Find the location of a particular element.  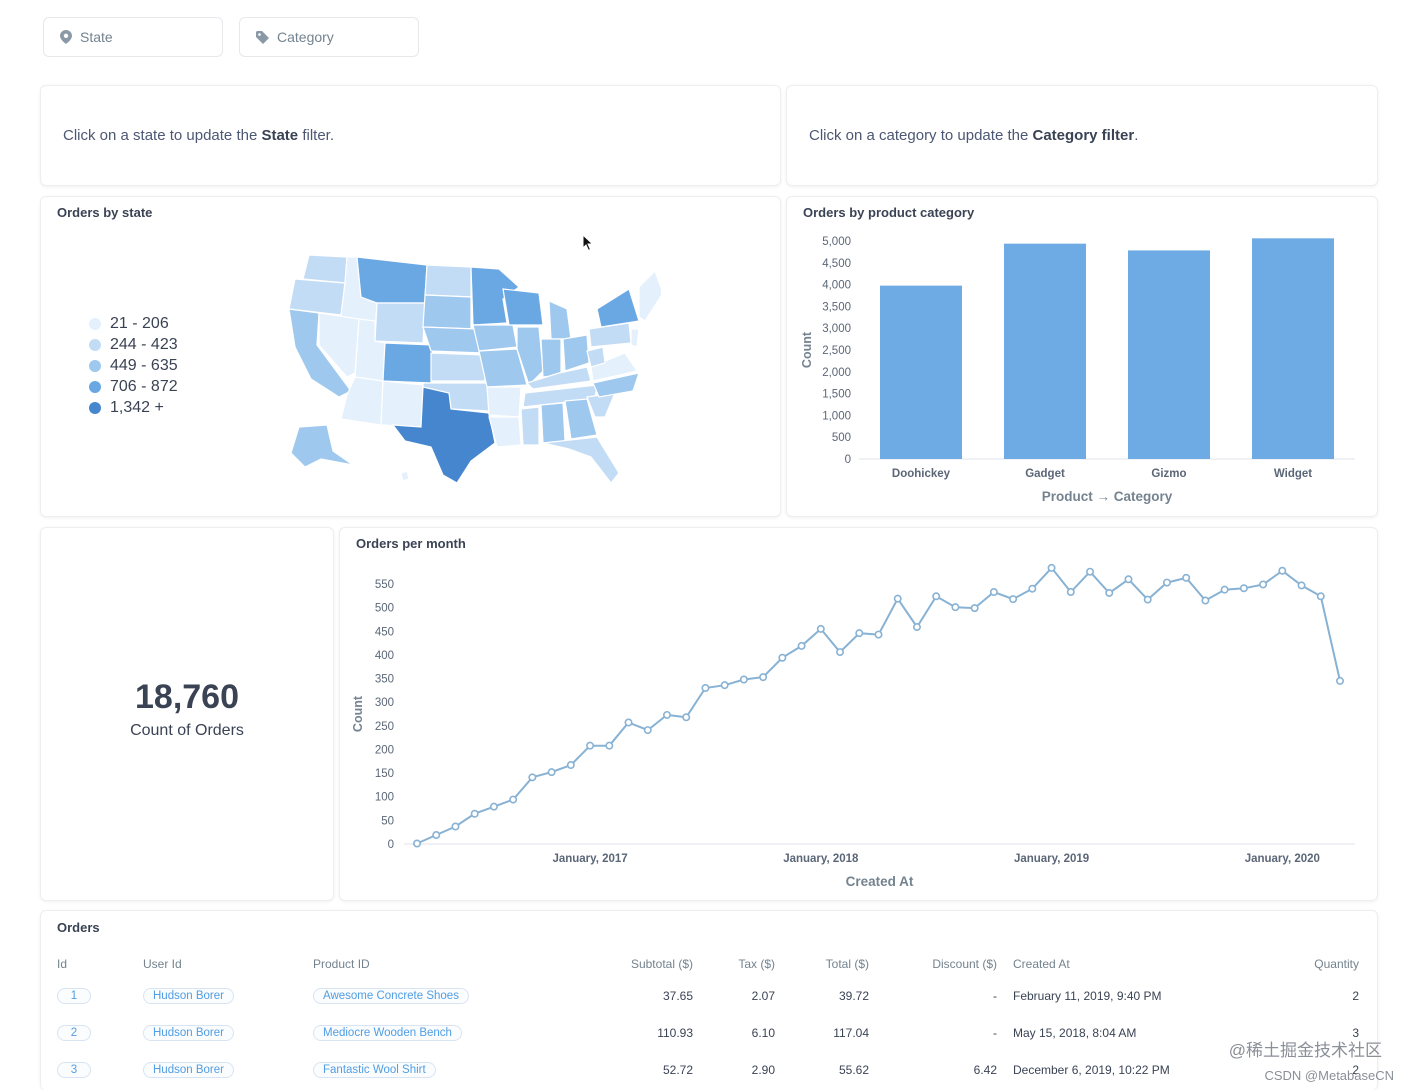

state-florida is located at coordinates (581, 460).